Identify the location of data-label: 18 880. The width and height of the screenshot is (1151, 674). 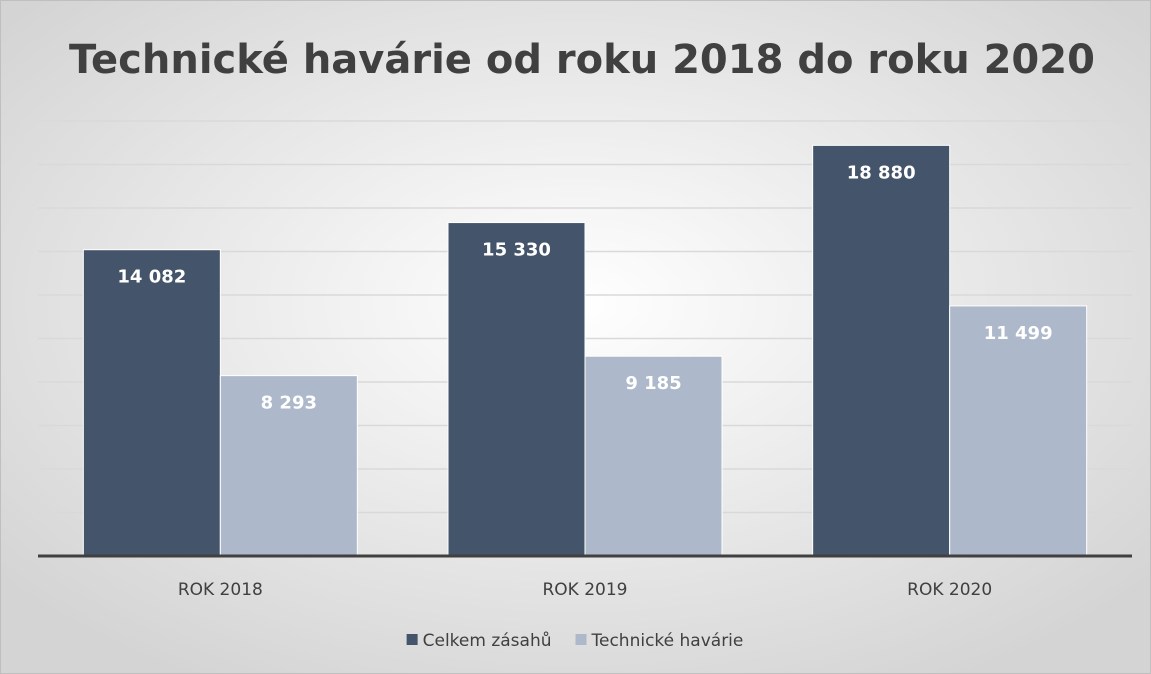
(881, 172).